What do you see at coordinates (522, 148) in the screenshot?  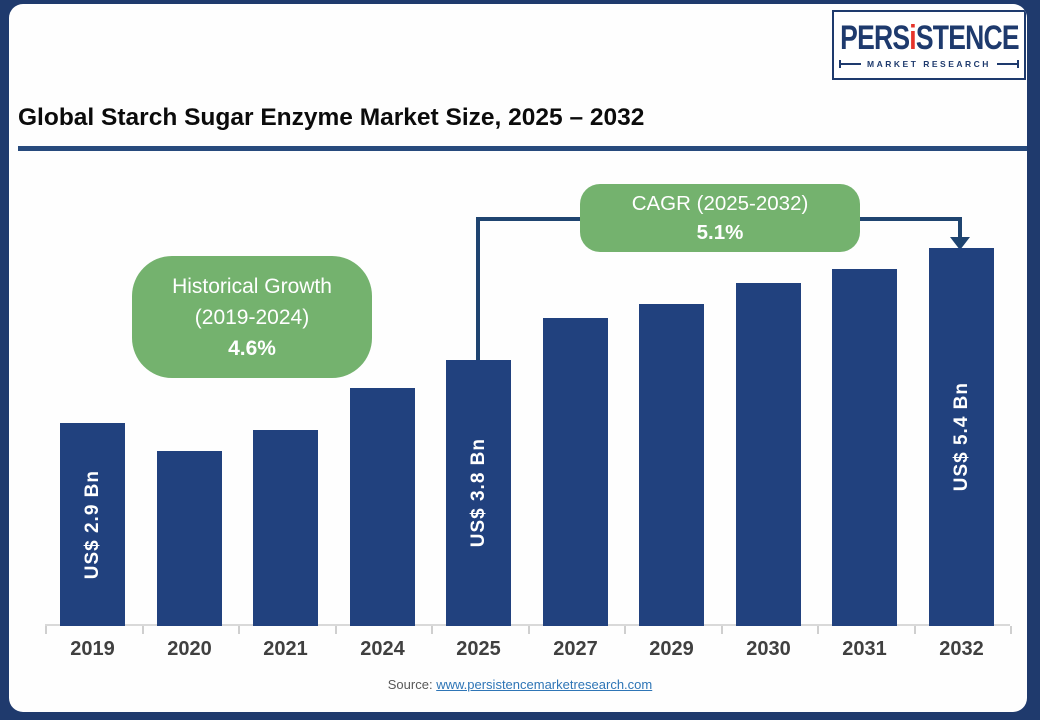 I see `title-underline` at bounding box center [522, 148].